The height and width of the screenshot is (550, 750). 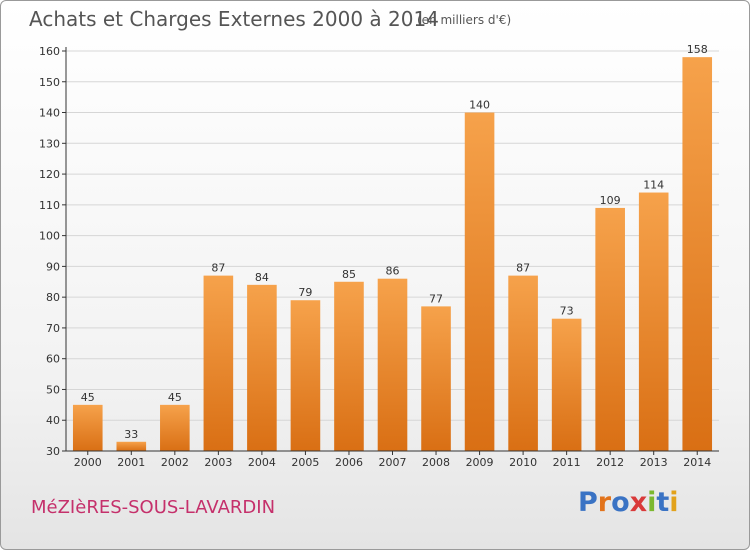 I want to click on proxiti-logo: Proxiti, so click(x=628, y=502).